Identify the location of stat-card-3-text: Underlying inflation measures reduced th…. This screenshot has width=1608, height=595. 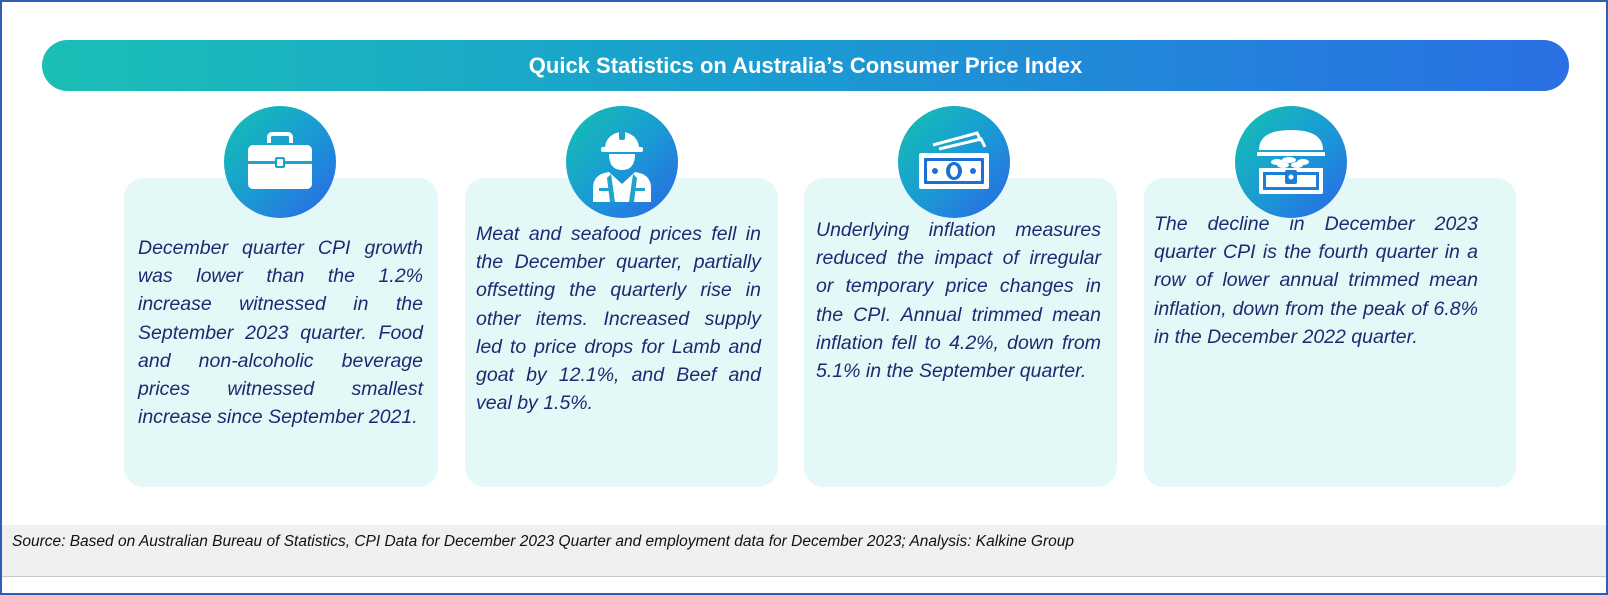
(958, 301).